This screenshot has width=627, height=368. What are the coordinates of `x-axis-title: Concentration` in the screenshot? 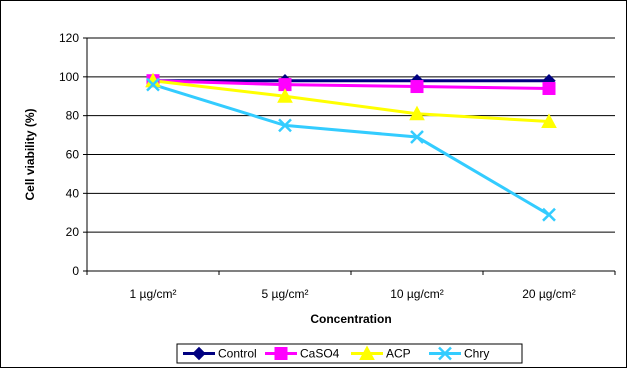 It's located at (350, 319).